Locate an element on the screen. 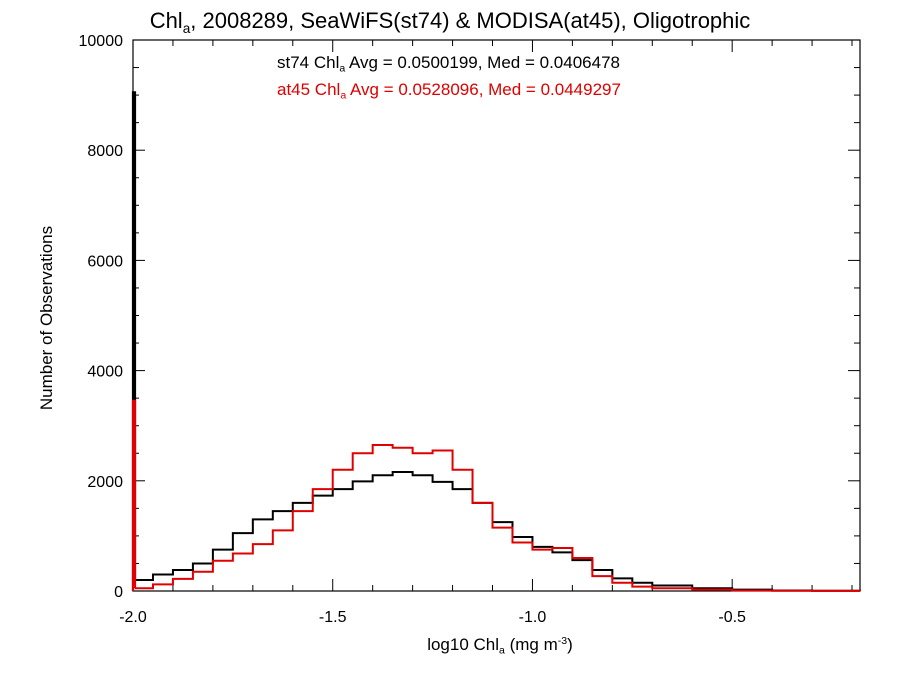 Image resolution: width=900 pixels, height=675 pixels. x-axis-label: log10 Chla (mg m-3) is located at coordinates (500, 646).